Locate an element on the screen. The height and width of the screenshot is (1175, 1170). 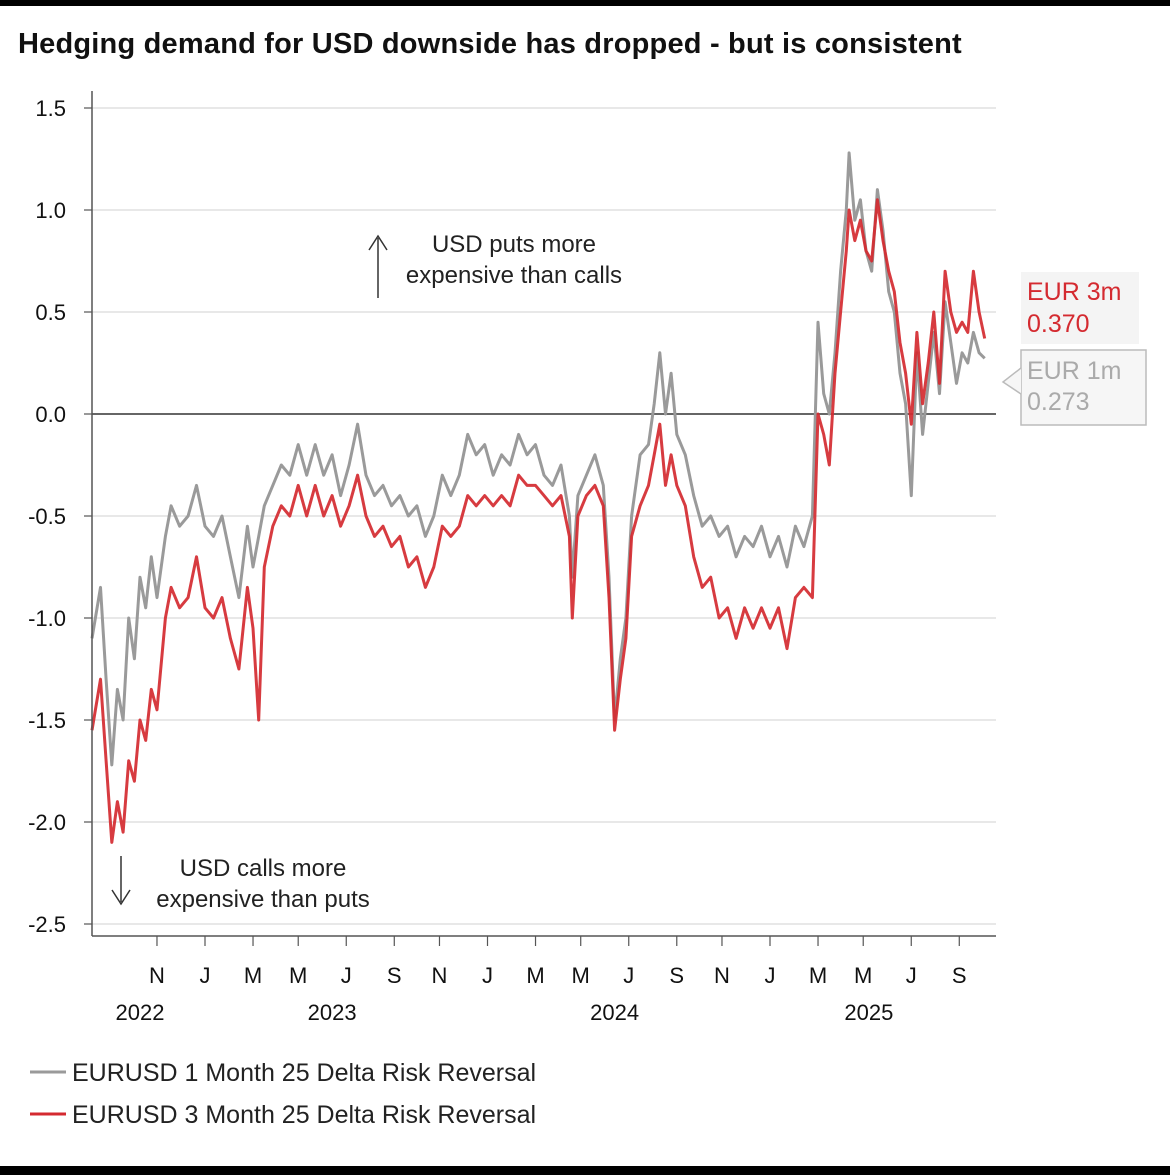
y-tick-label: 1.0 is located at coordinates (50, 210).